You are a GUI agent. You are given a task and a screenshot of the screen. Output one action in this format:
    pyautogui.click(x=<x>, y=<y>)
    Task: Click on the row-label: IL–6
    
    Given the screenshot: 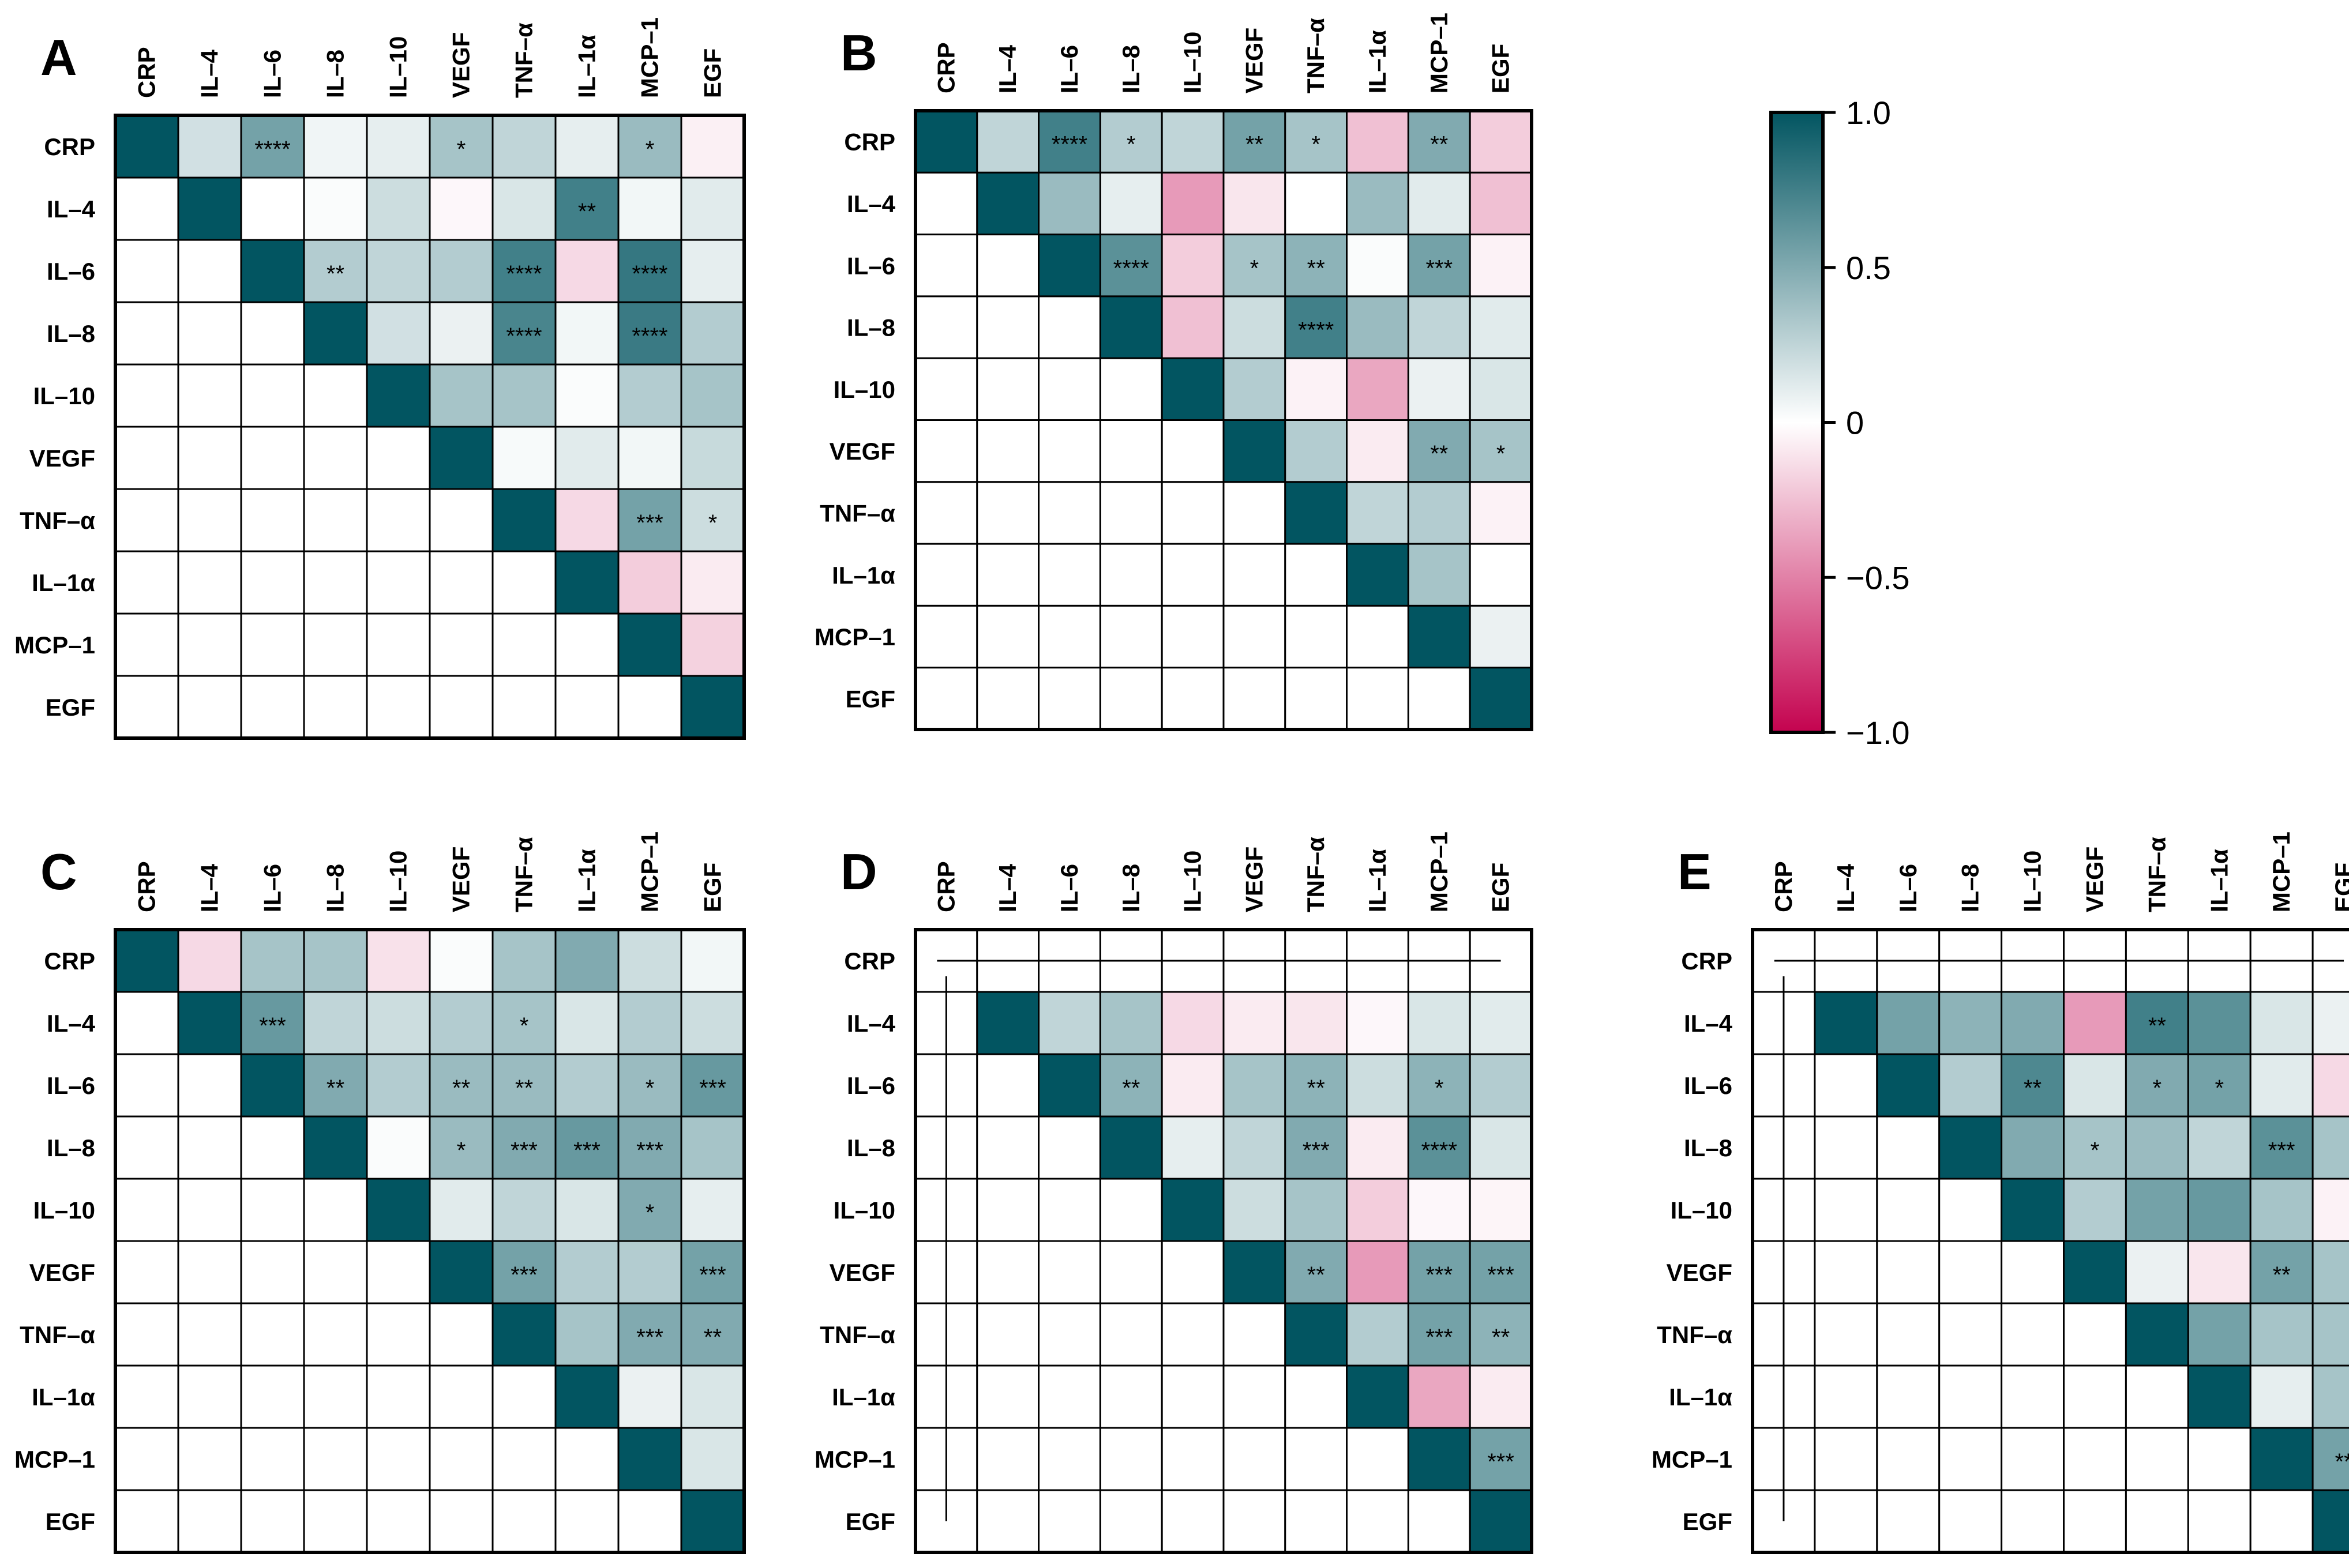 What is the action you would take?
    pyautogui.click(x=871, y=265)
    